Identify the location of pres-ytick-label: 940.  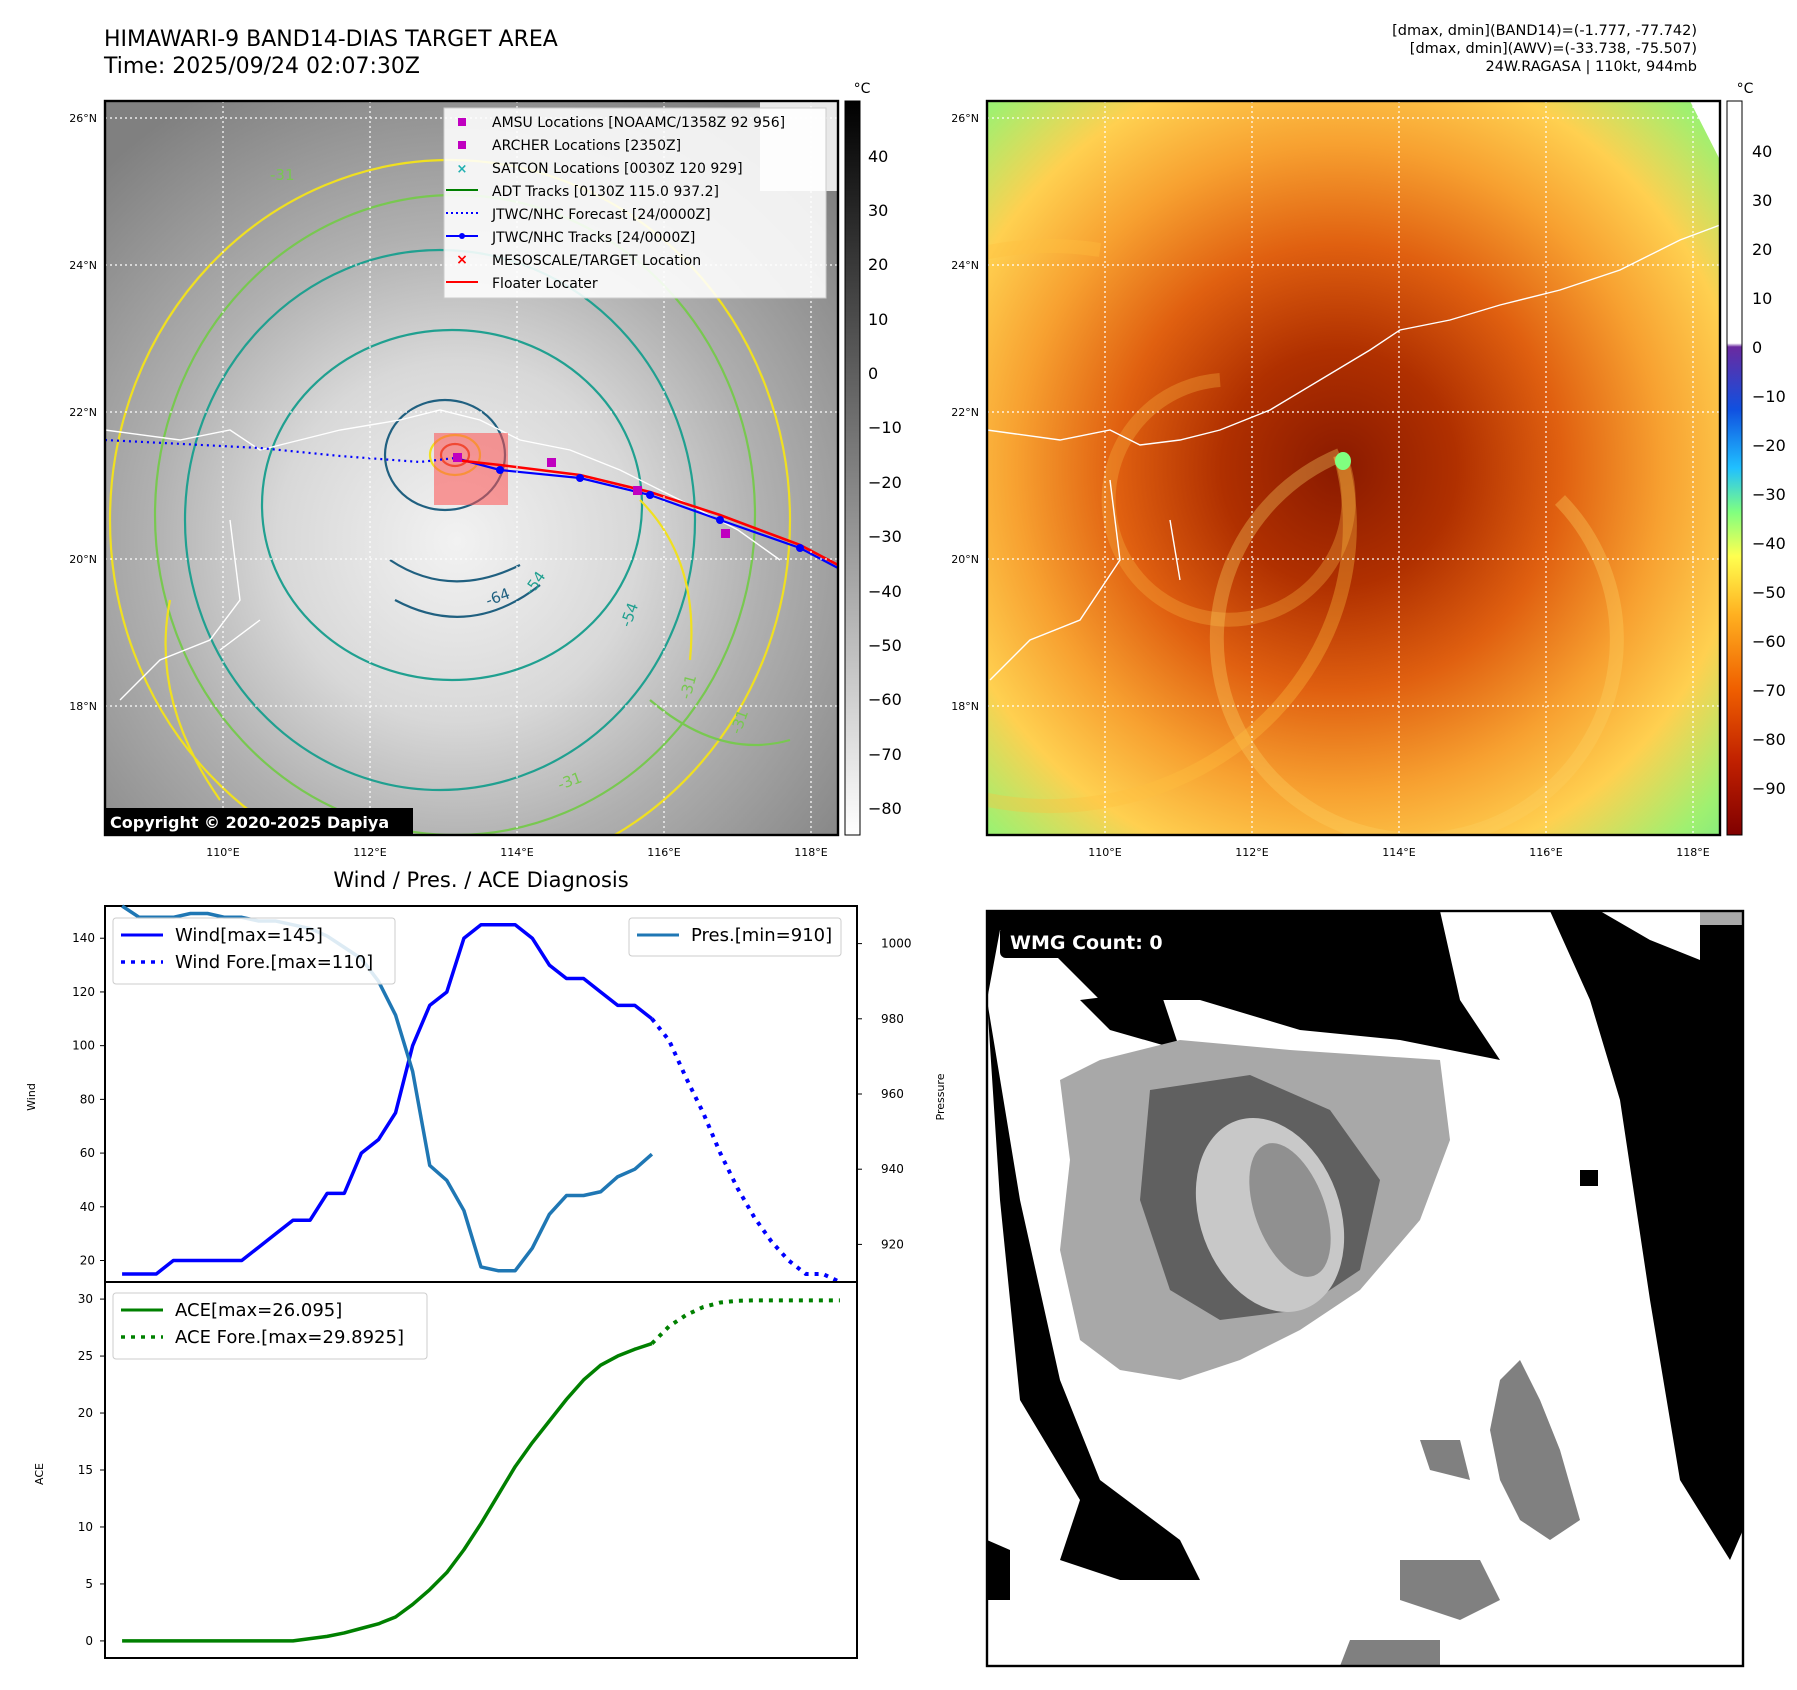
(892, 1169).